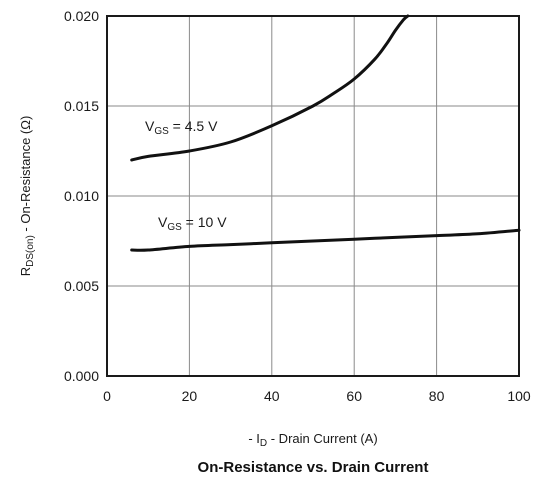 Image resolution: width=540 pixels, height=479 pixels. I want to click on x-axis-label: - ID - Drain Current (A), so click(312, 440).